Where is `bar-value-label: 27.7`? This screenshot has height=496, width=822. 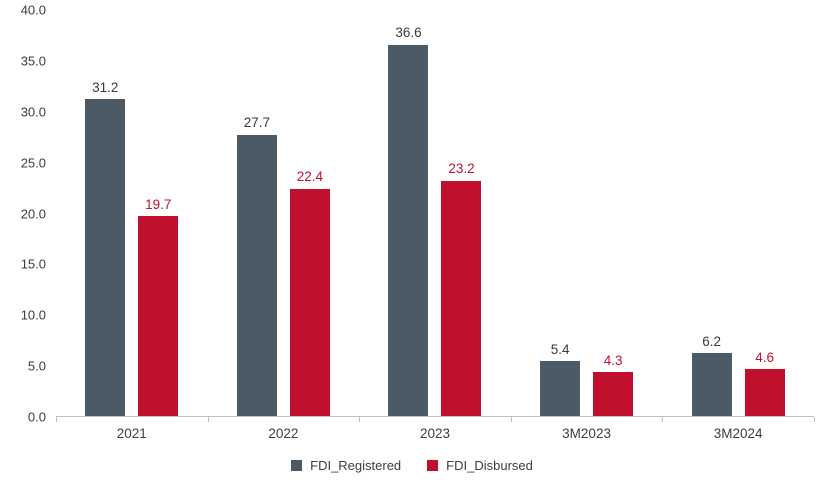 bar-value-label: 27.7 is located at coordinates (257, 123).